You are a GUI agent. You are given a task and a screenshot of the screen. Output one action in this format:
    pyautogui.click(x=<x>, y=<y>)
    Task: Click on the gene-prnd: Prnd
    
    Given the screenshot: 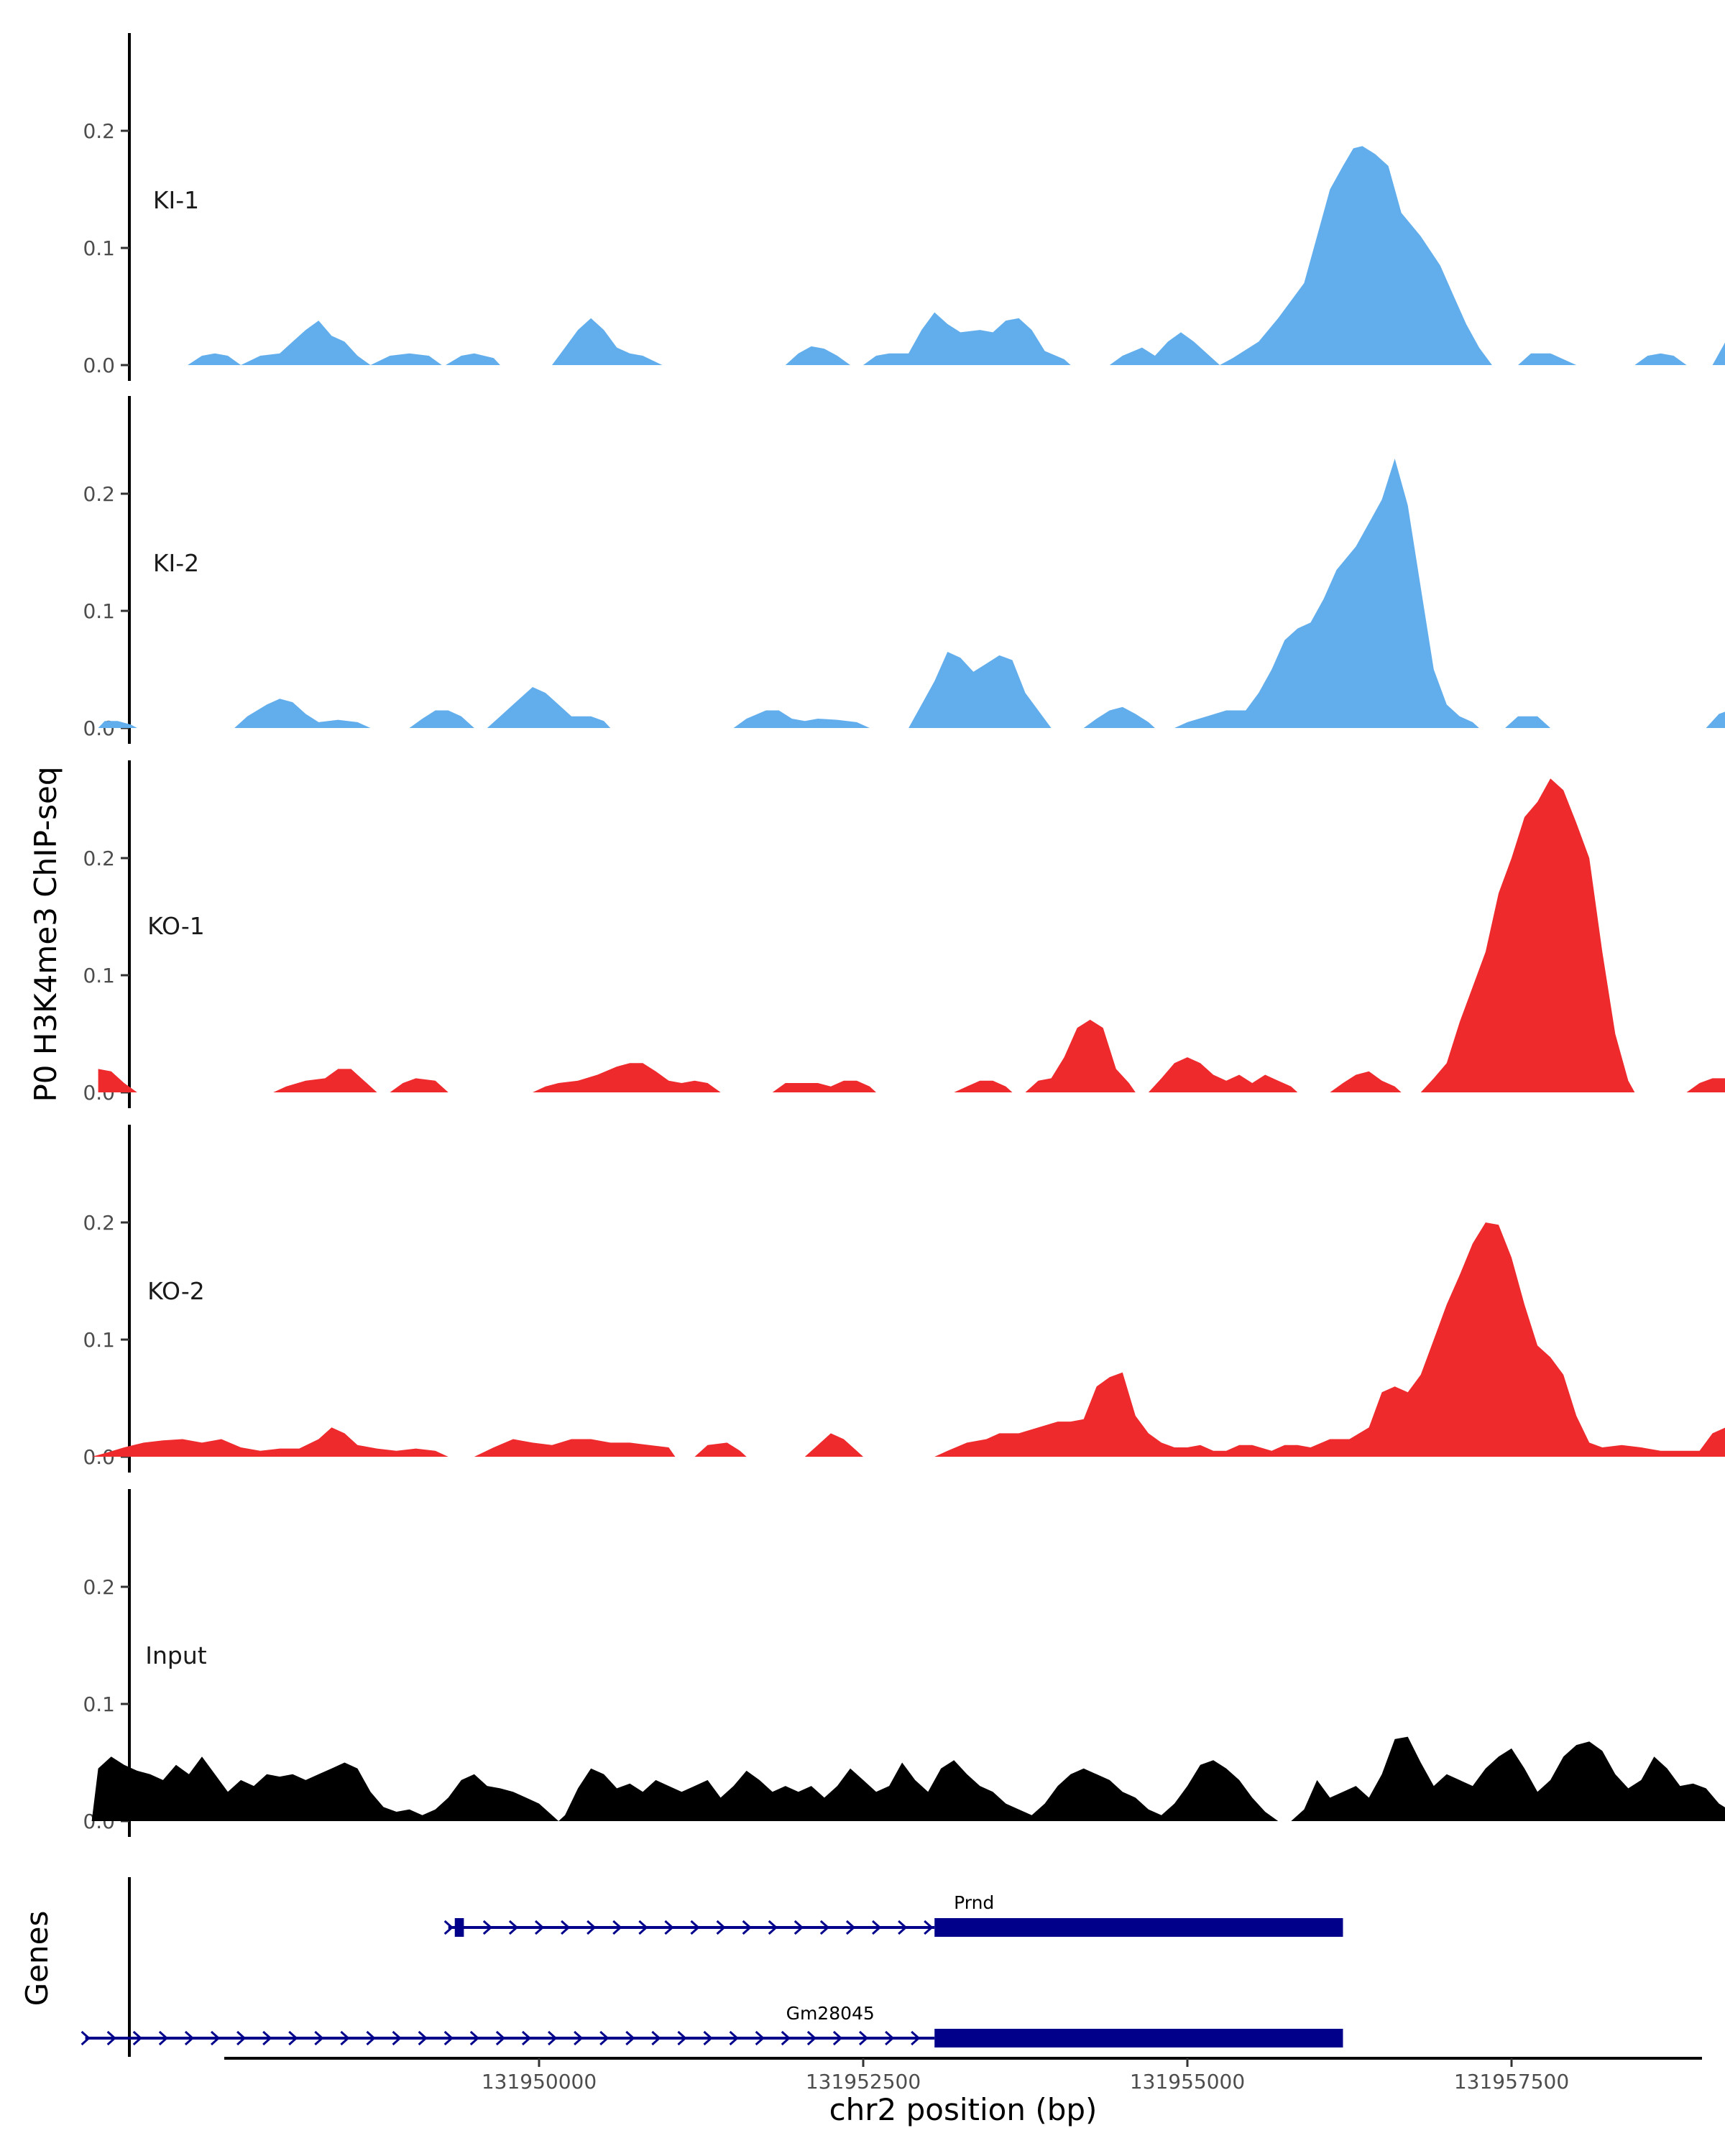 What is the action you would take?
    pyautogui.click(x=893, y=1914)
    